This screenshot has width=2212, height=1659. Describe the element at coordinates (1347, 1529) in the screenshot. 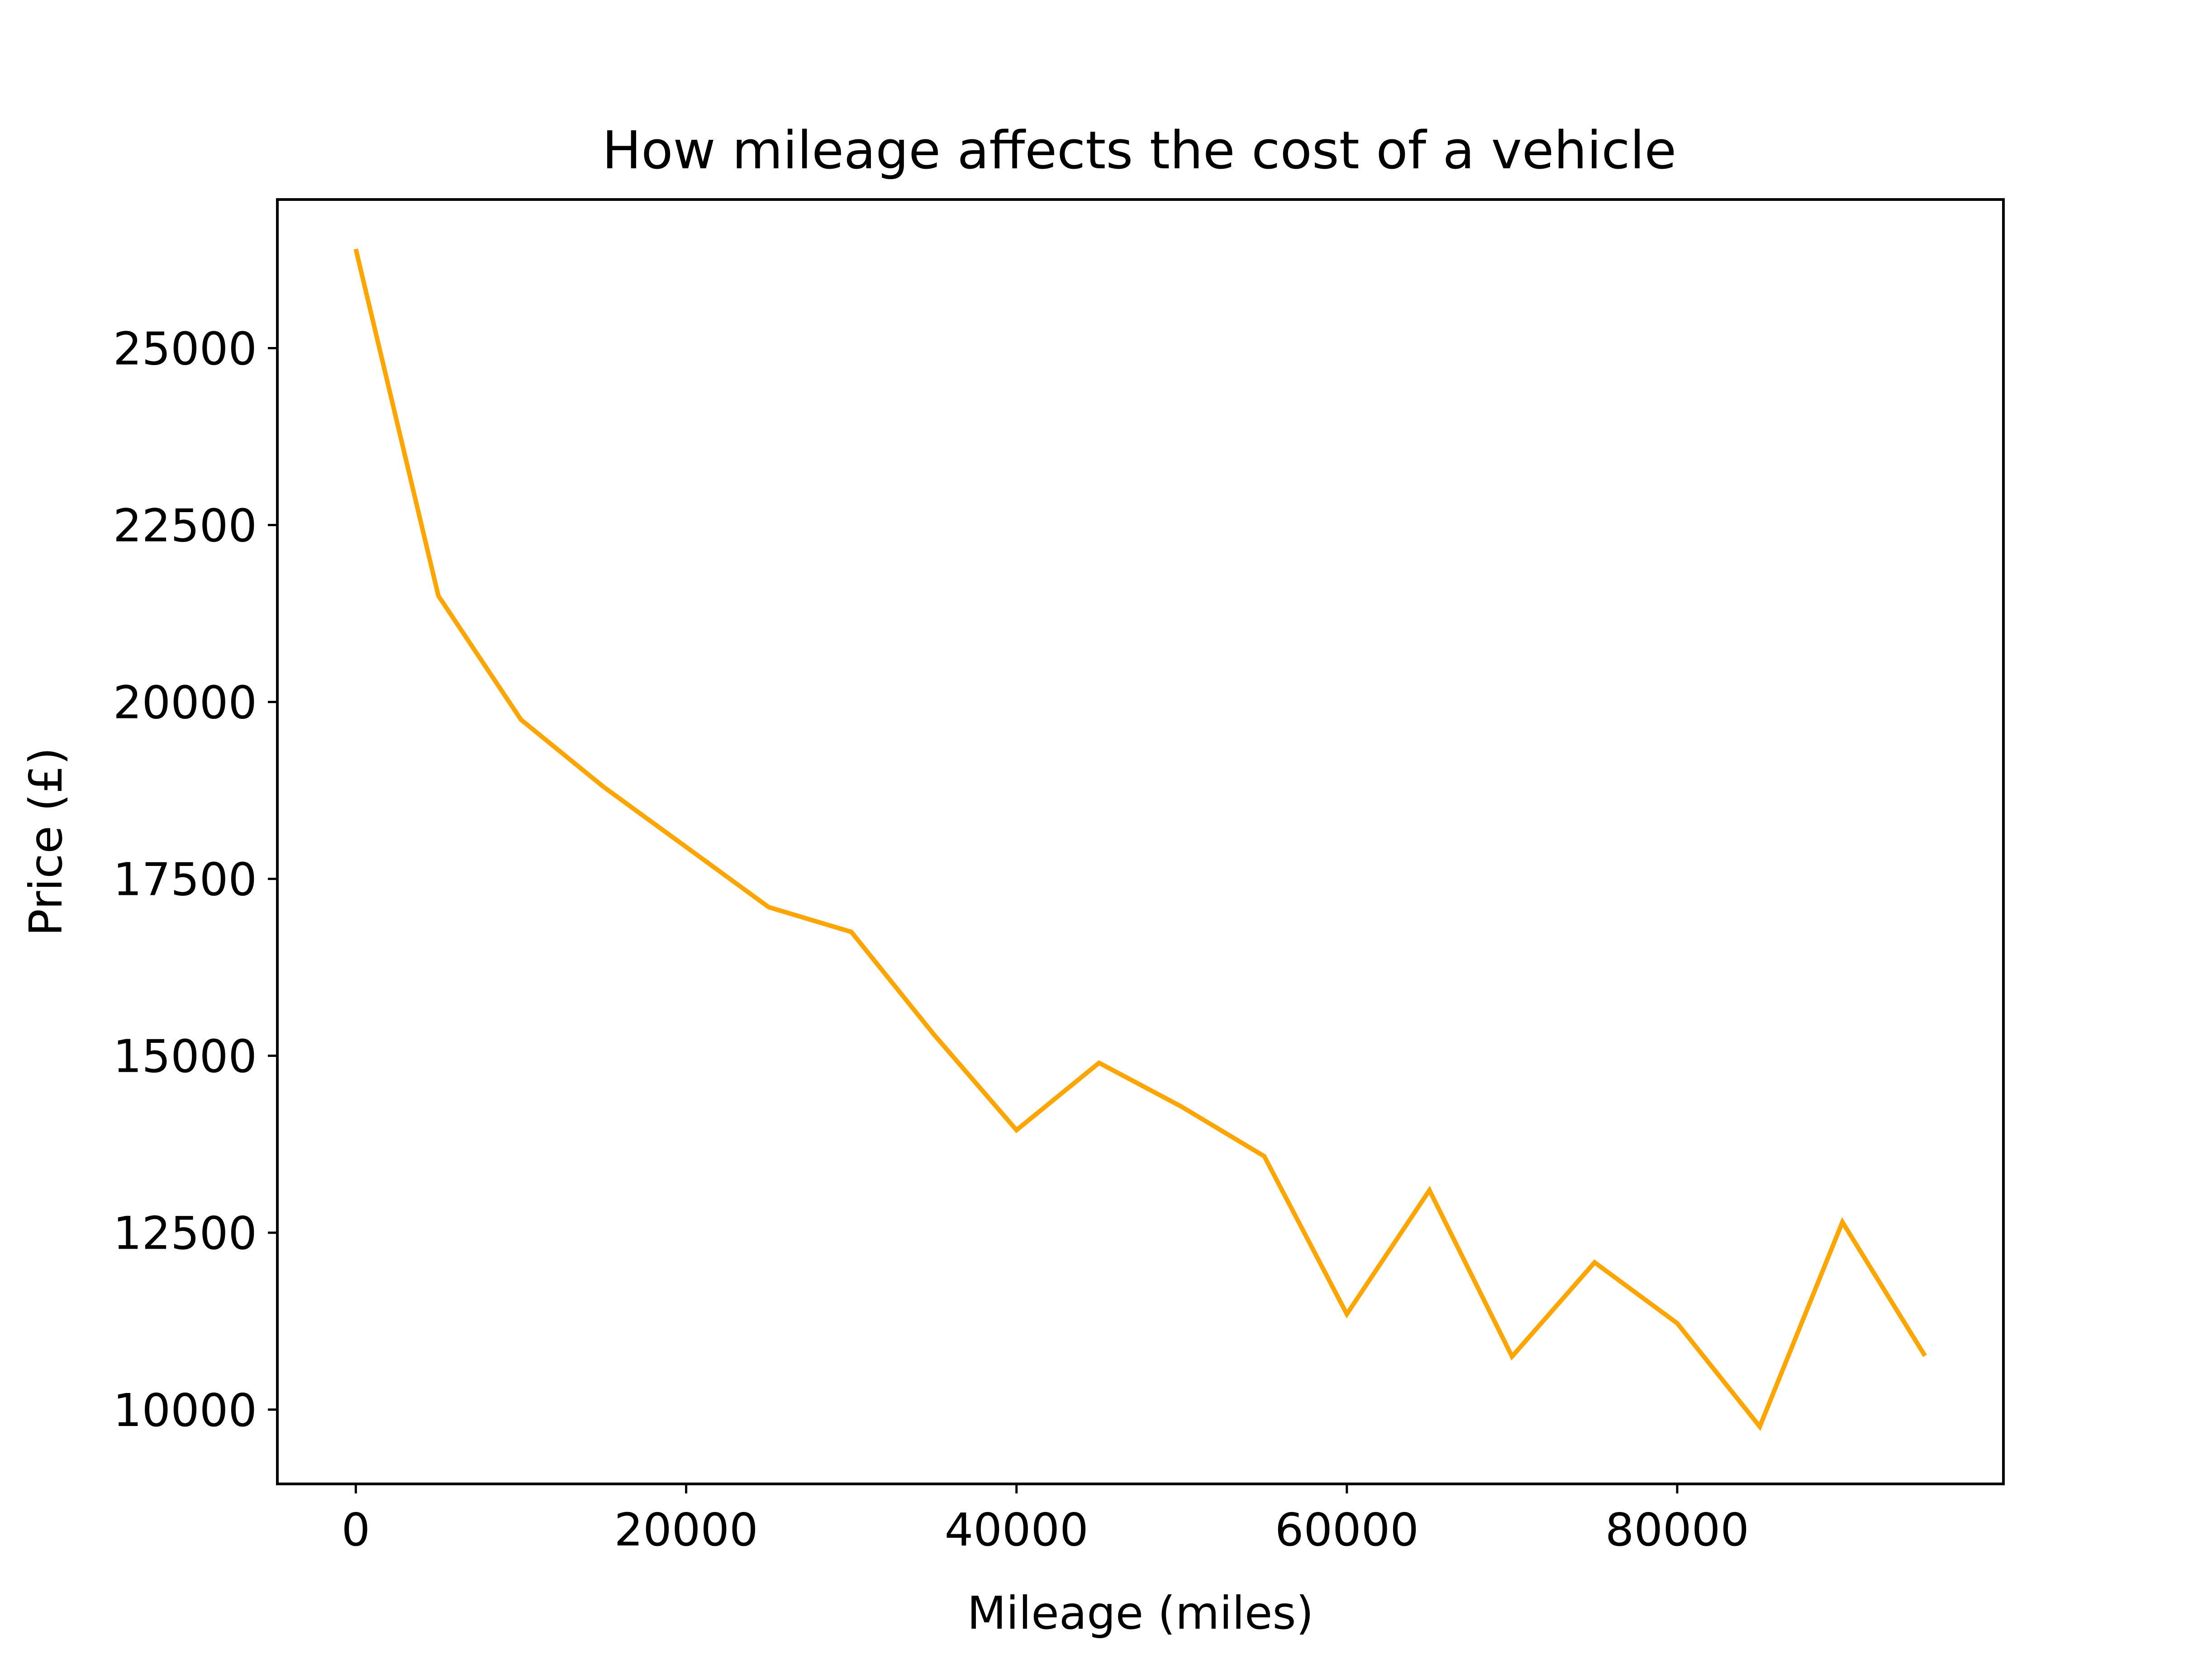

I see `x-tick-label: 60000` at that location.